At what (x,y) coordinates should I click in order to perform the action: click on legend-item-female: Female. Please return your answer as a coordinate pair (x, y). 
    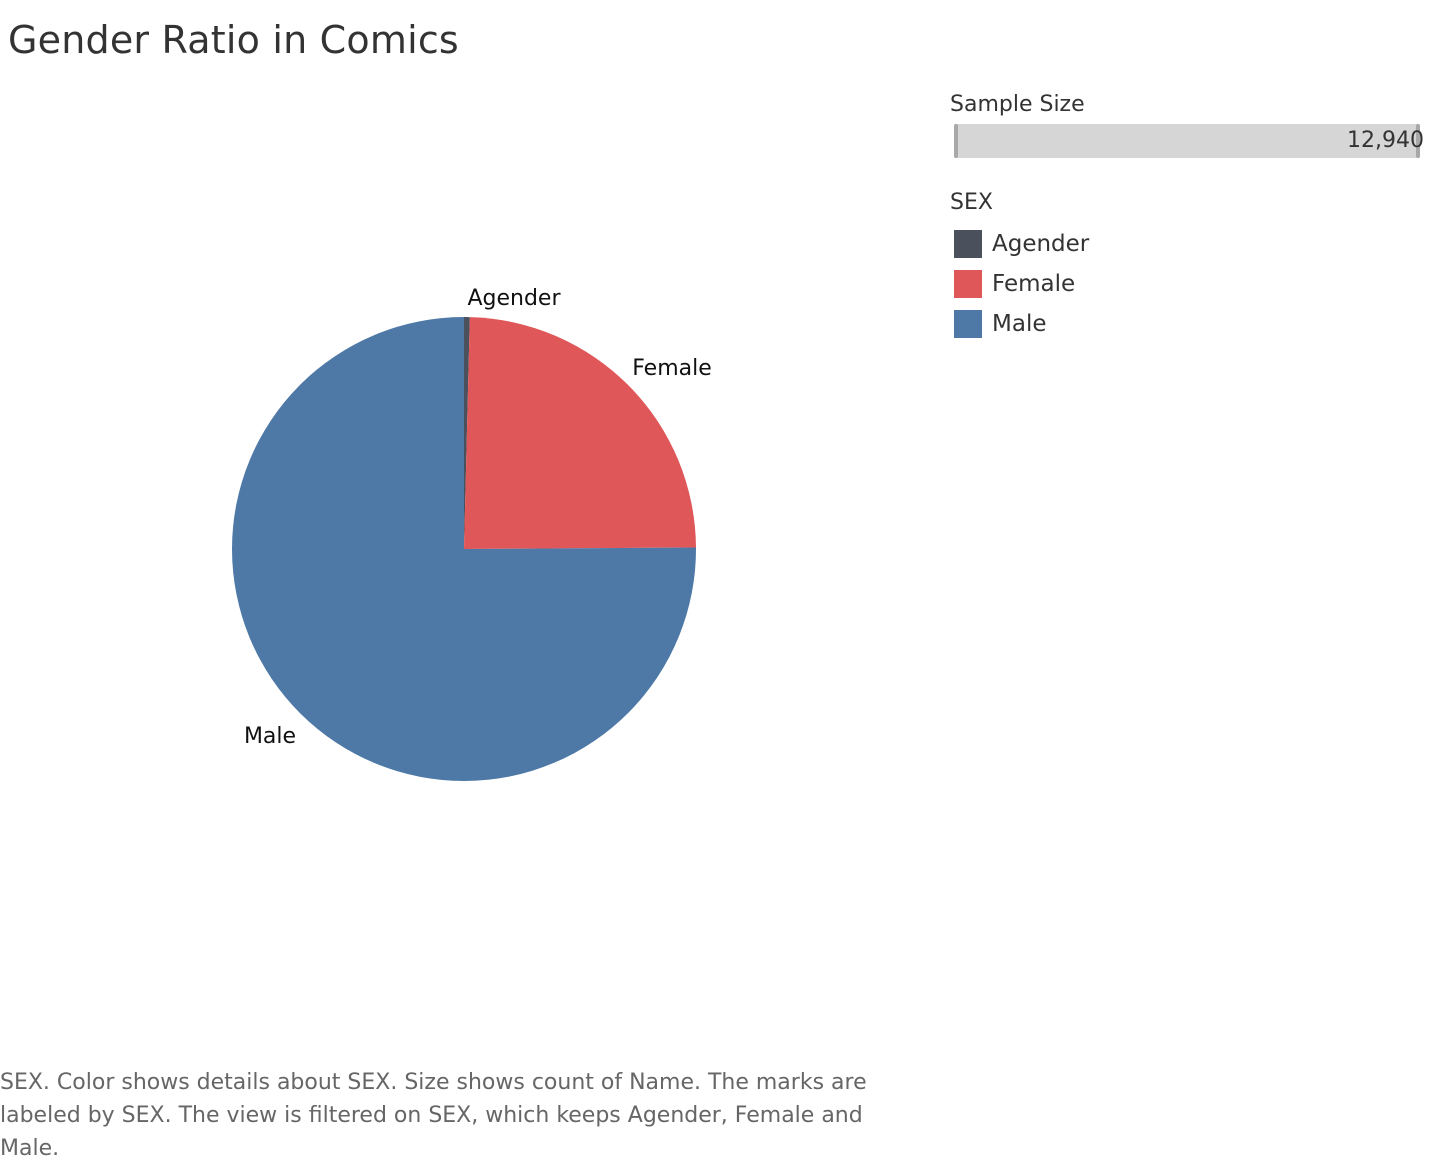
    Looking at the image, I should click on (1021, 284).